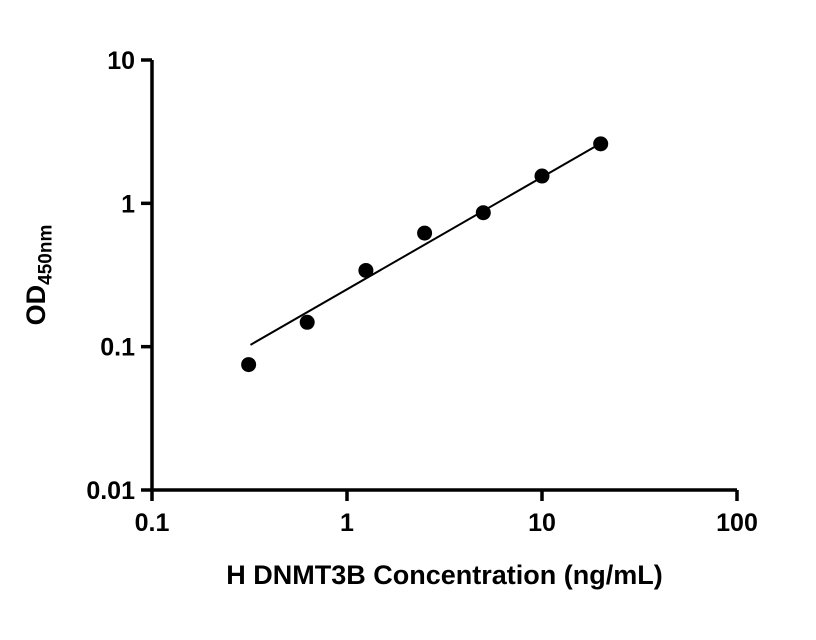 The height and width of the screenshot is (640, 816). I want to click on y-tick-label: 10, so click(121, 61).